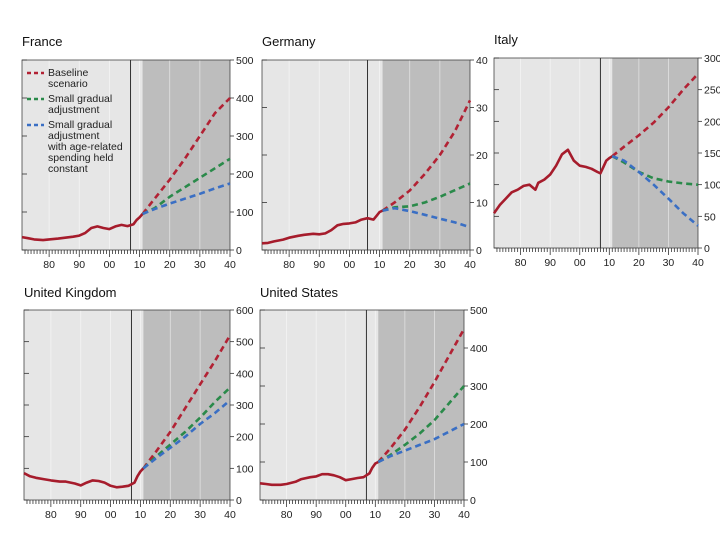 This screenshot has width=720, height=540. What do you see at coordinates (482, 109) in the screenshot?
I see `y-tick-label: 30` at bounding box center [482, 109].